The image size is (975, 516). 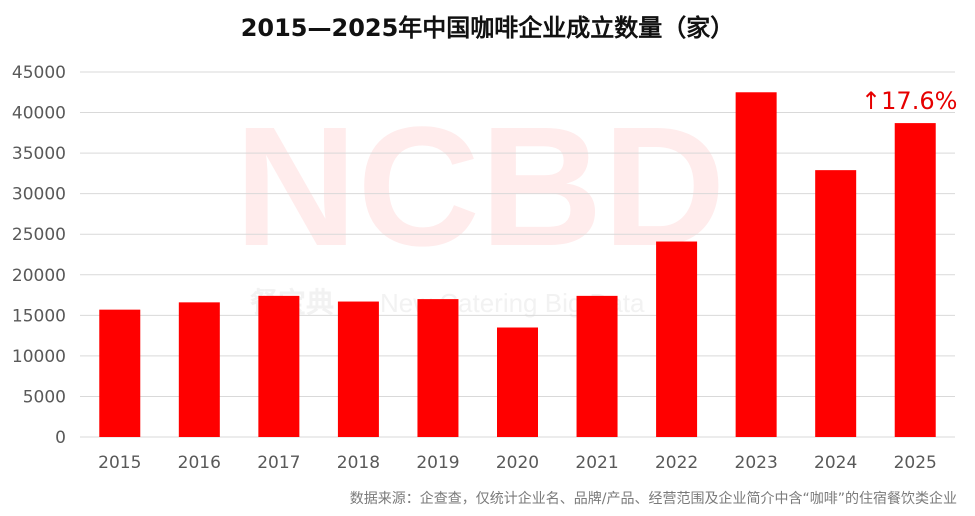 What do you see at coordinates (915, 280) in the screenshot?
I see `bar-2025` at bounding box center [915, 280].